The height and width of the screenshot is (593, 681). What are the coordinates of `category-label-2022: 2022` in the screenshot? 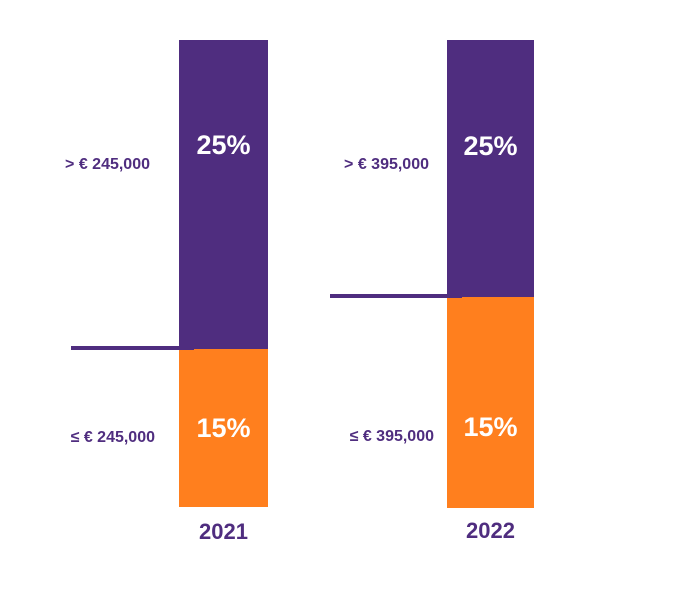 It's located at (490, 530).